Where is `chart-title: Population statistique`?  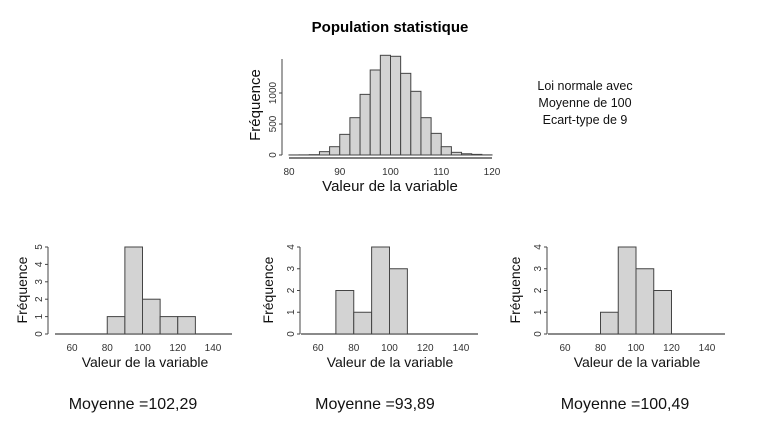 chart-title: Population statistique is located at coordinates (390, 27).